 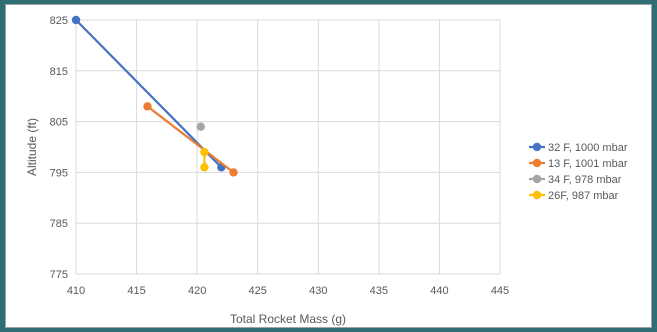 What do you see at coordinates (59, 21) in the screenshot?
I see `y-tick-label: 825` at bounding box center [59, 21].